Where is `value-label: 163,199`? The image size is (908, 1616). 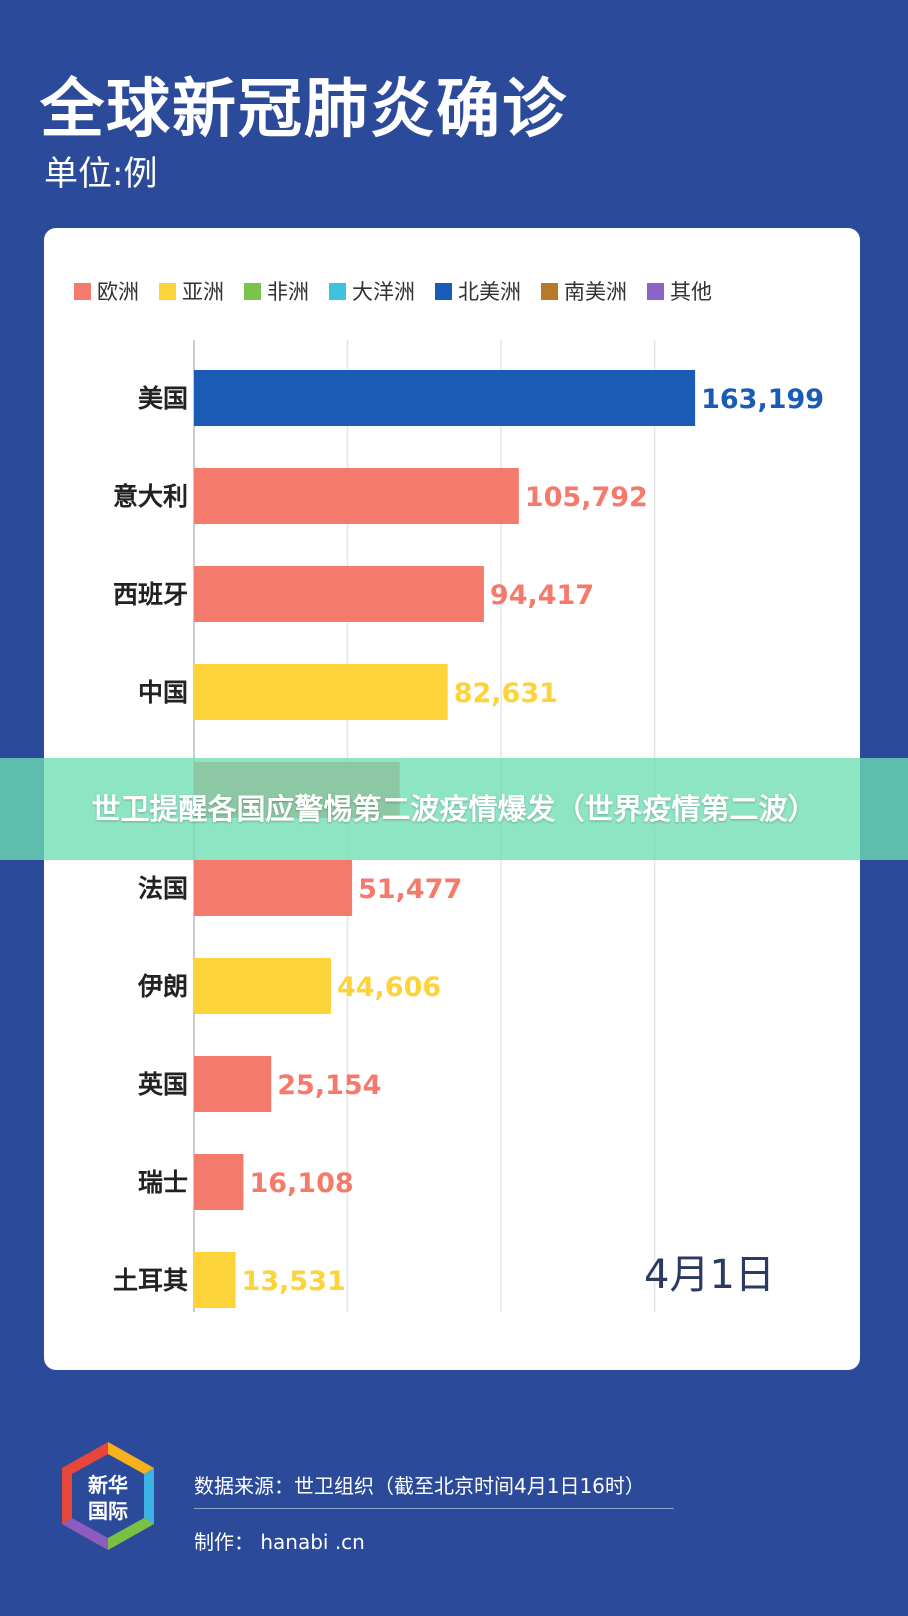
value-label: 163,199 is located at coordinates (762, 399).